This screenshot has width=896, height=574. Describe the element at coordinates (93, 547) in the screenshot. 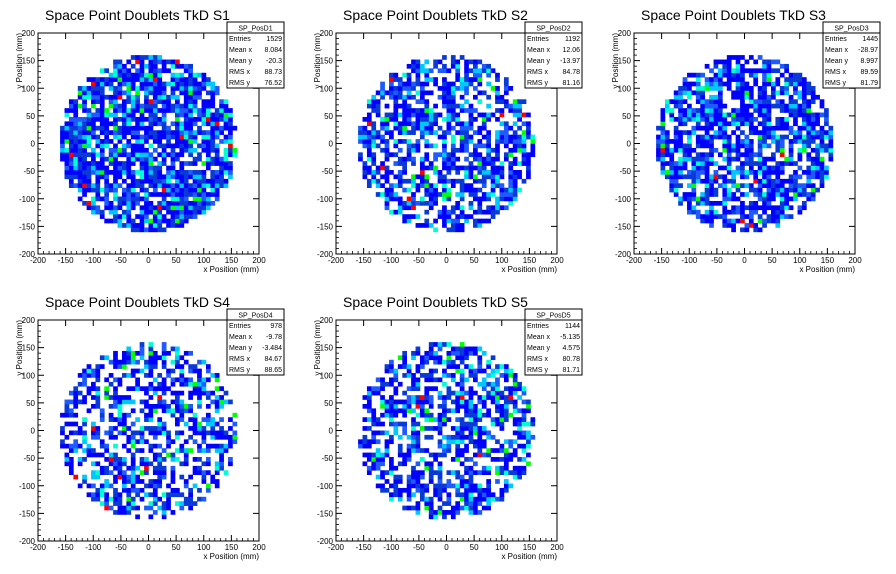

I see `x-tick-label: -100` at that location.